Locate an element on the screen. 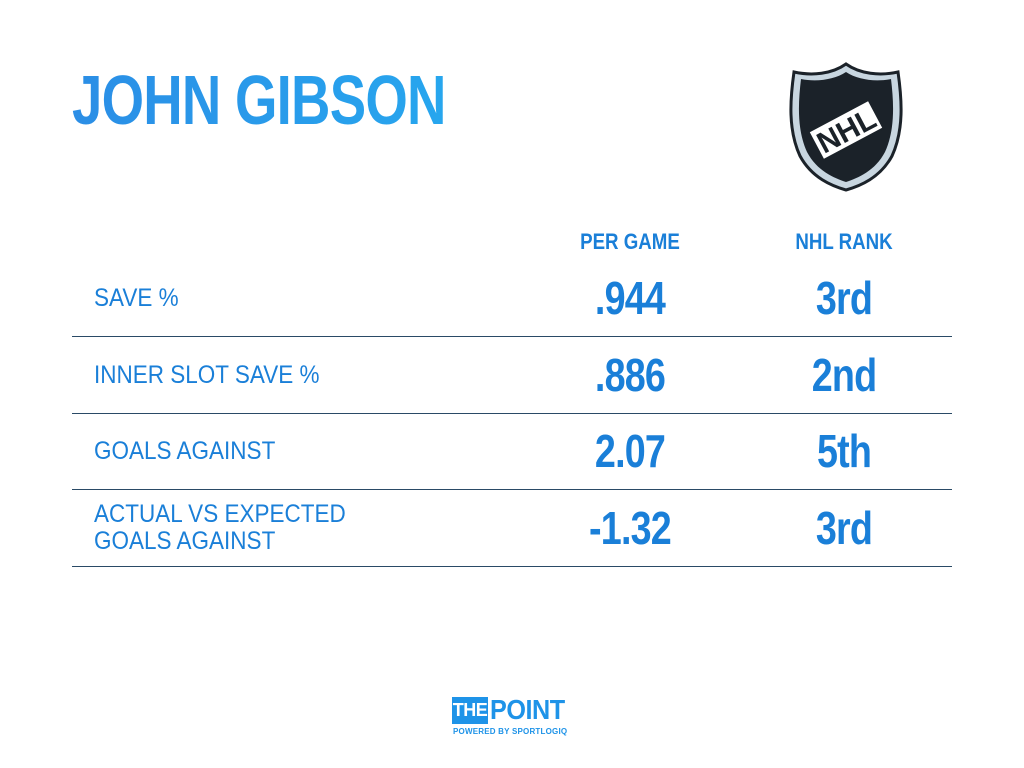 Image resolution: width=1024 pixels, height=768 pixels. column-header-nhl-rank: NHL RANK is located at coordinates (844, 241).